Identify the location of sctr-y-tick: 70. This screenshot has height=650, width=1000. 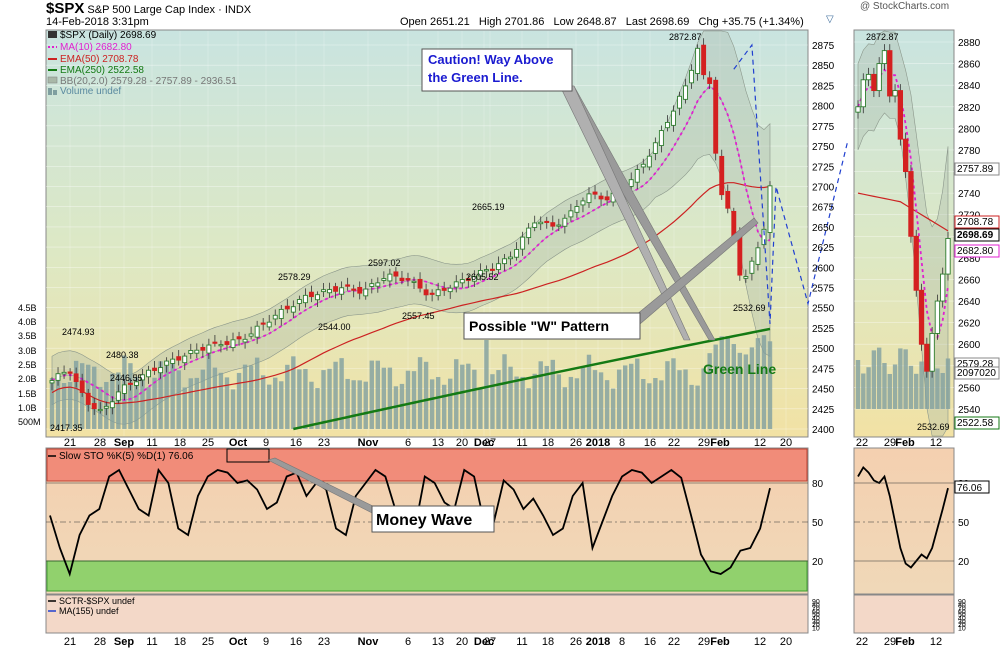
(816, 609).